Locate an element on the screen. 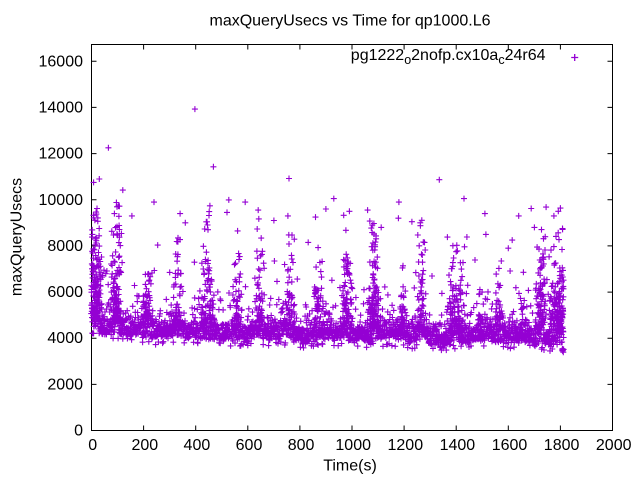 The image size is (640, 480). svg-text: 6000 is located at coordinates (65, 292).